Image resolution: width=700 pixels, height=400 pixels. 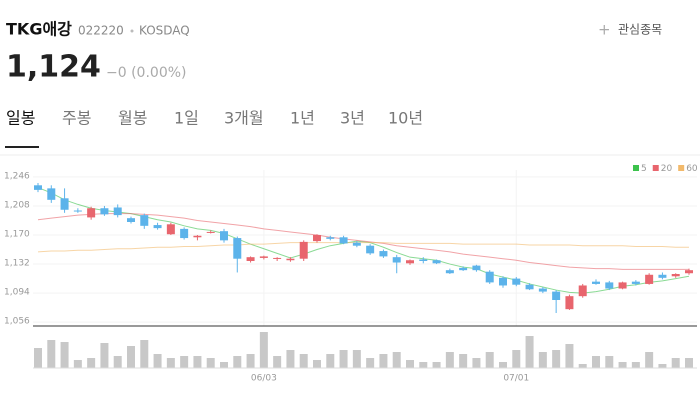 What do you see at coordinates (604, 30) in the screenshot?
I see `plus-icon: +` at bounding box center [604, 30].